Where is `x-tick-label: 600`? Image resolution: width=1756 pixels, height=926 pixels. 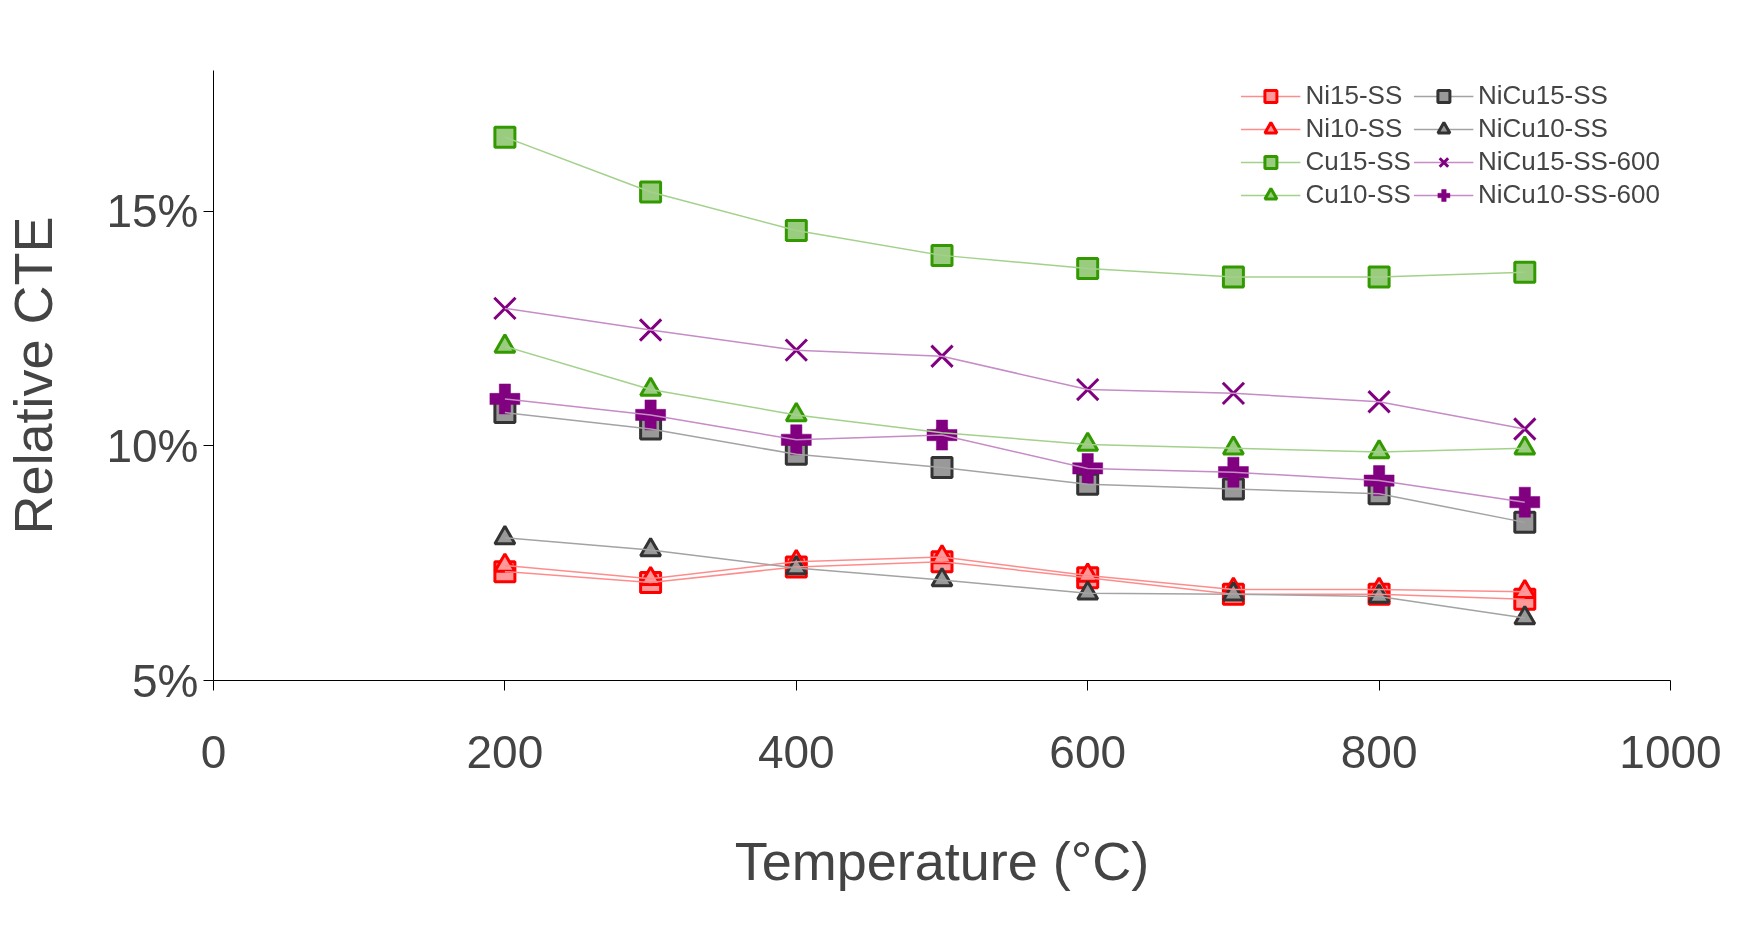
x-tick-label: 600 is located at coordinates (1088, 751).